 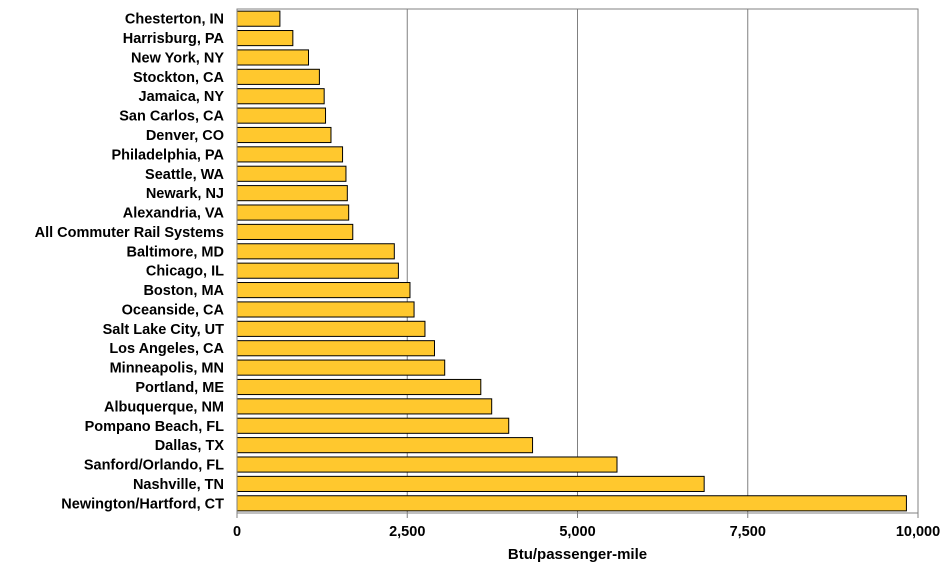 I want to click on category-label: Albuquerque, NM, so click(x=164, y=407).